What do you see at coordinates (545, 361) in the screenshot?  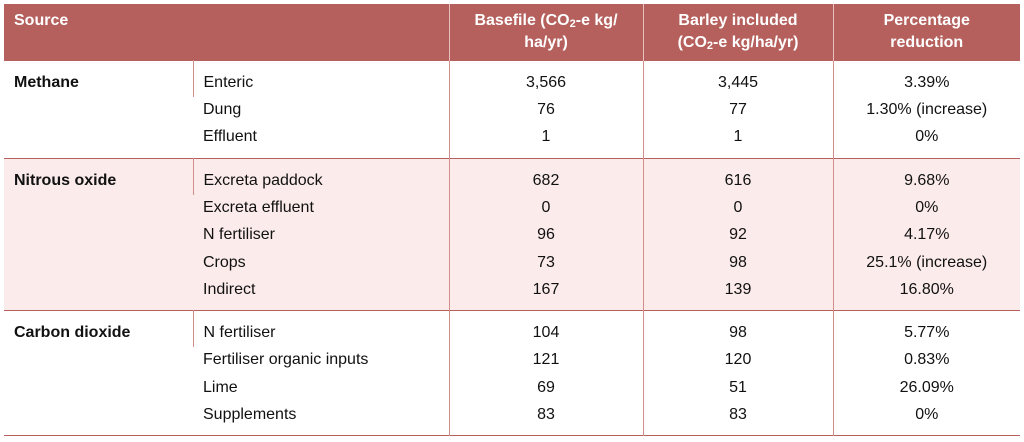 I see `row-basefile: 121` at bounding box center [545, 361].